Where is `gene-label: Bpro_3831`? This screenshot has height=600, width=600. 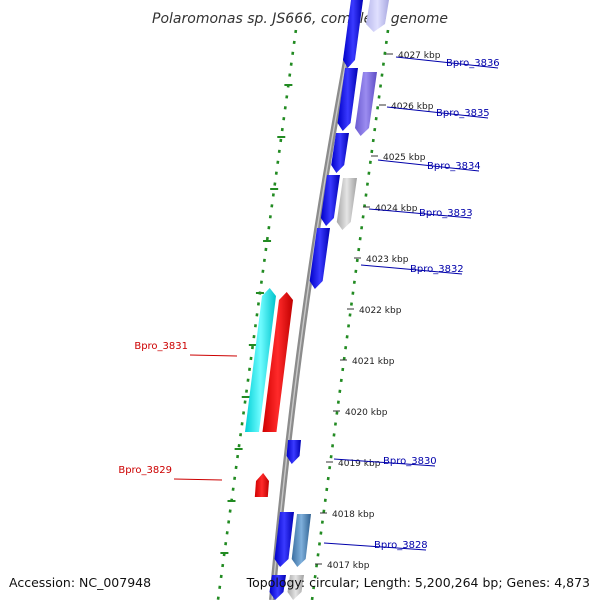
gene-label: Bpro_3831 is located at coordinates (161, 346).